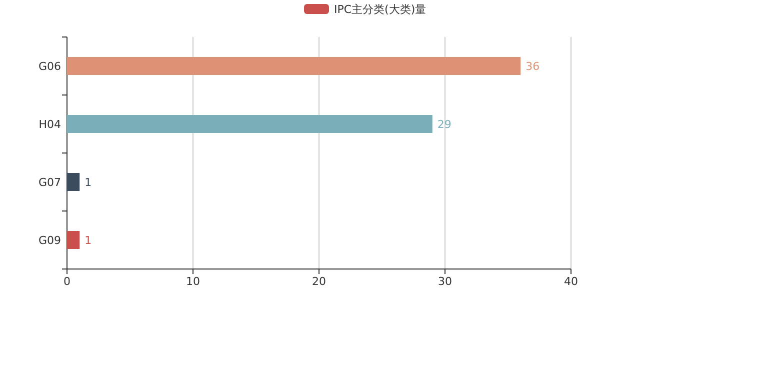 This screenshot has height=371, width=758. I want to click on data-label: 36, so click(533, 66).